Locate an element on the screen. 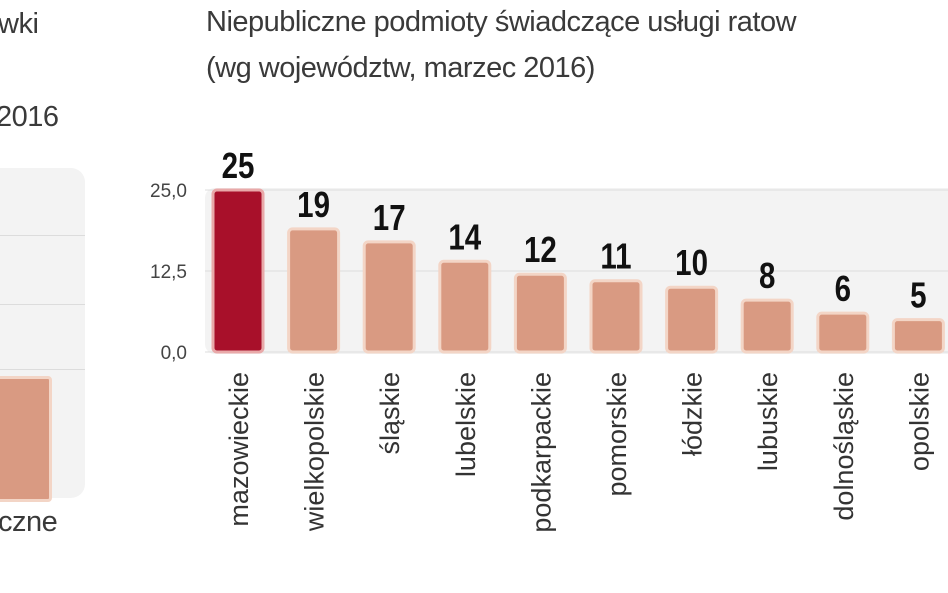 This screenshot has width=948, height=593. bar-łódzkie is located at coordinates (692, 319).